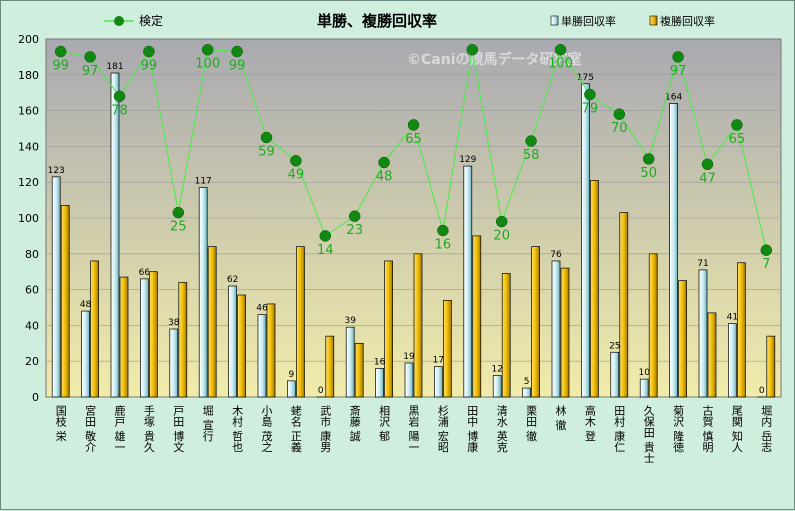 The width and height of the screenshot is (795, 511). What do you see at coordinates (531, 155) in the screenshot?
I see `kentei-value-label: 58` at bounding box center [531, 155].